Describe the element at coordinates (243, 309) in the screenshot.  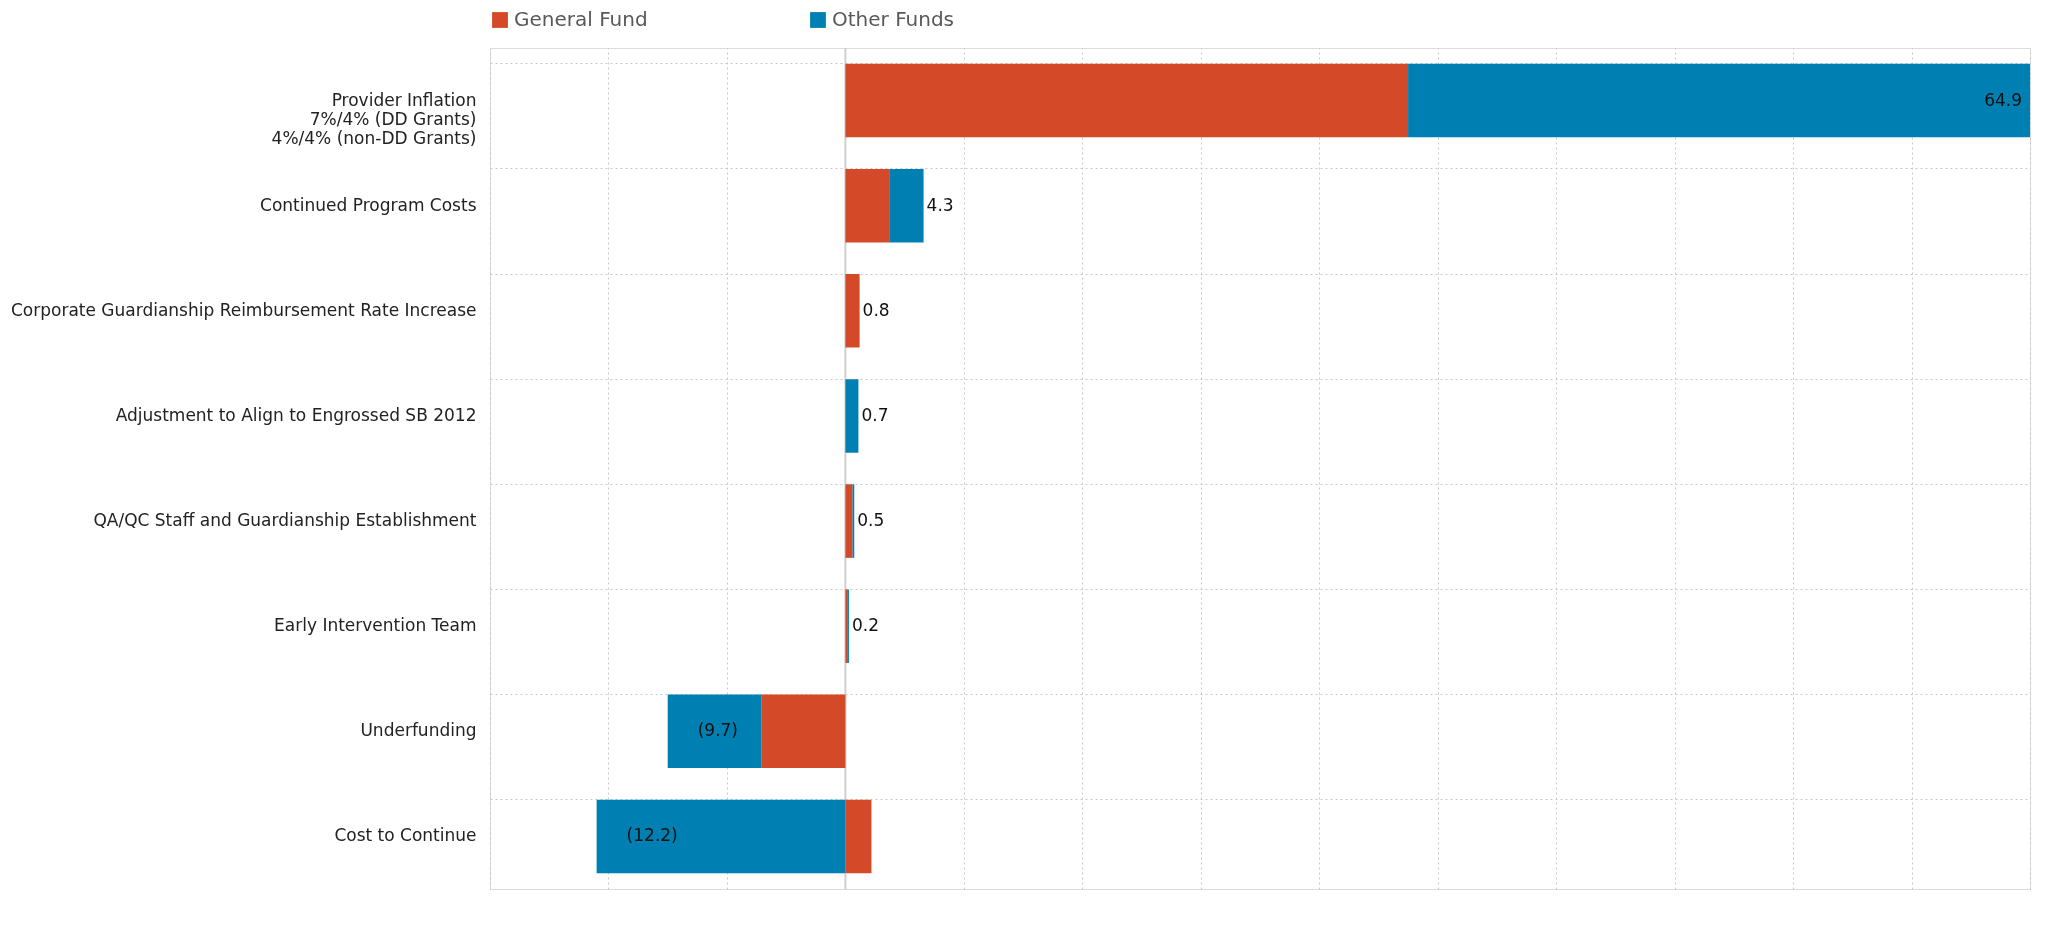
I see `y-tick-label: Corporate Guardianship Reimbursement Rate Increase` at that location.